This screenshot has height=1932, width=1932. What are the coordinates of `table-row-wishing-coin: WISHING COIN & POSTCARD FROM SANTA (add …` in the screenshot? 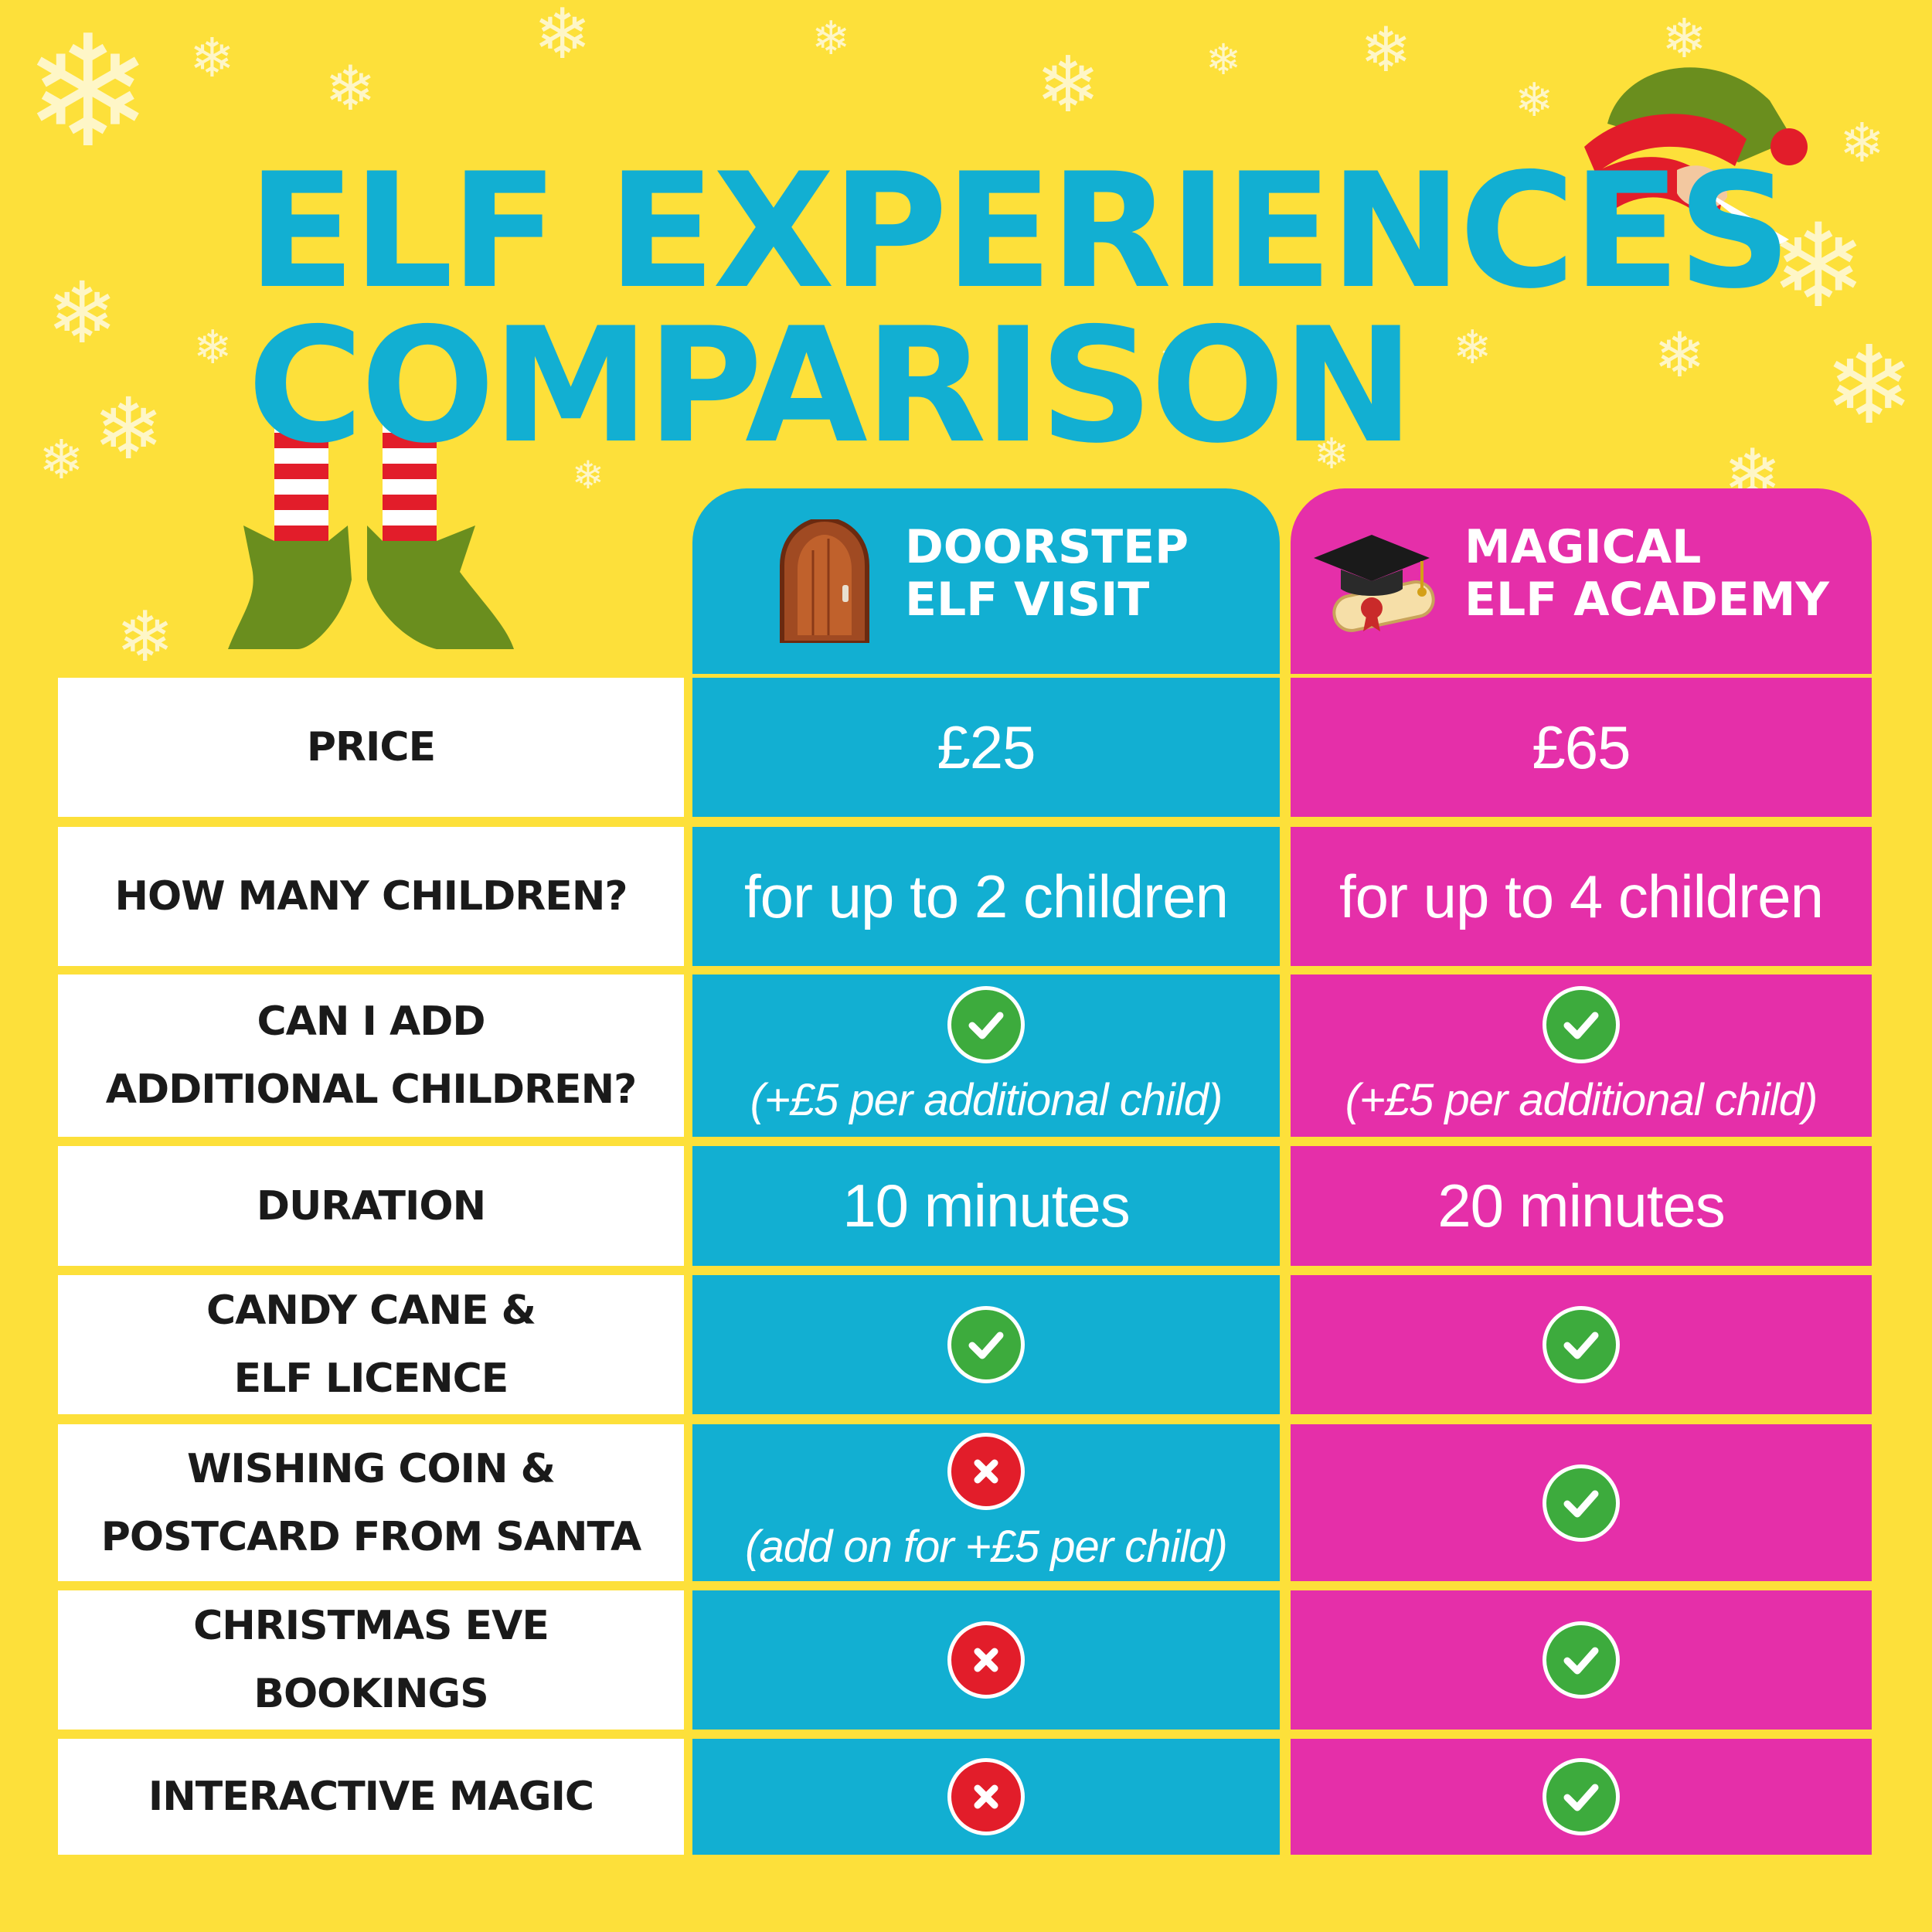 It's located at (965, 1503).